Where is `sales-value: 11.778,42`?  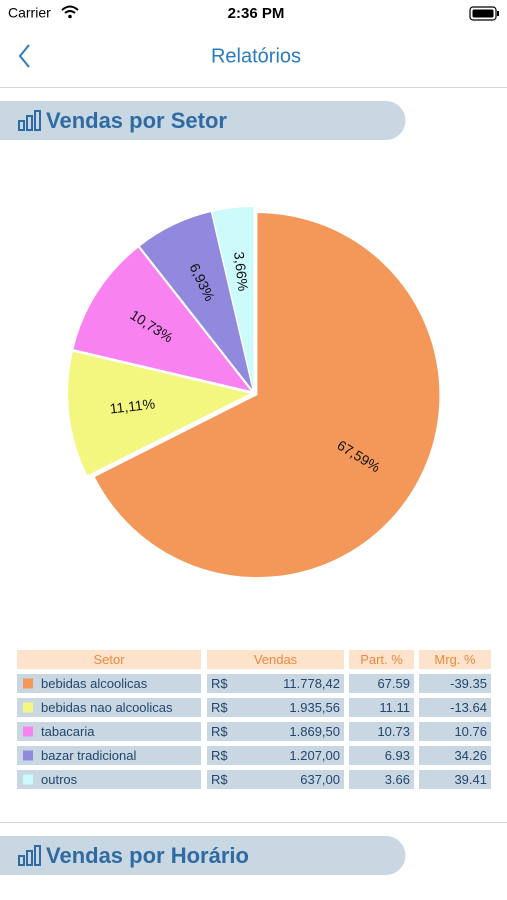 sales-value: 11.778,42 is located at coordinates (311, 683).